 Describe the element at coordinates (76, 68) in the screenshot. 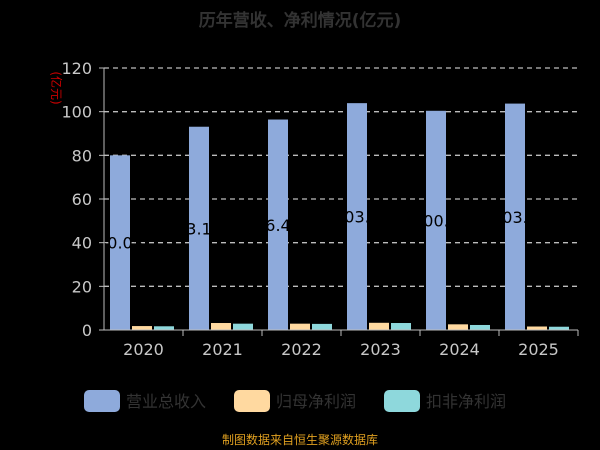

I see `y-tick-label: 120` at that location.